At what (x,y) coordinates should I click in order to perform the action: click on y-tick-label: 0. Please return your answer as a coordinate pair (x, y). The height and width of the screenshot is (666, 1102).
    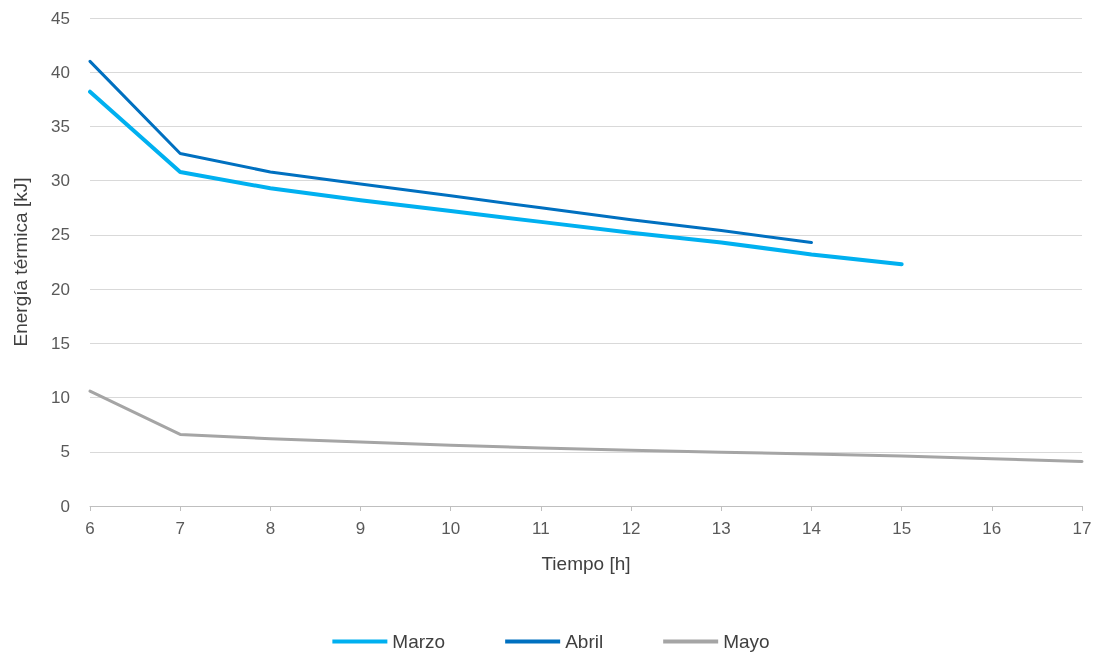
    Looking at the image, I should click on (65, 506).